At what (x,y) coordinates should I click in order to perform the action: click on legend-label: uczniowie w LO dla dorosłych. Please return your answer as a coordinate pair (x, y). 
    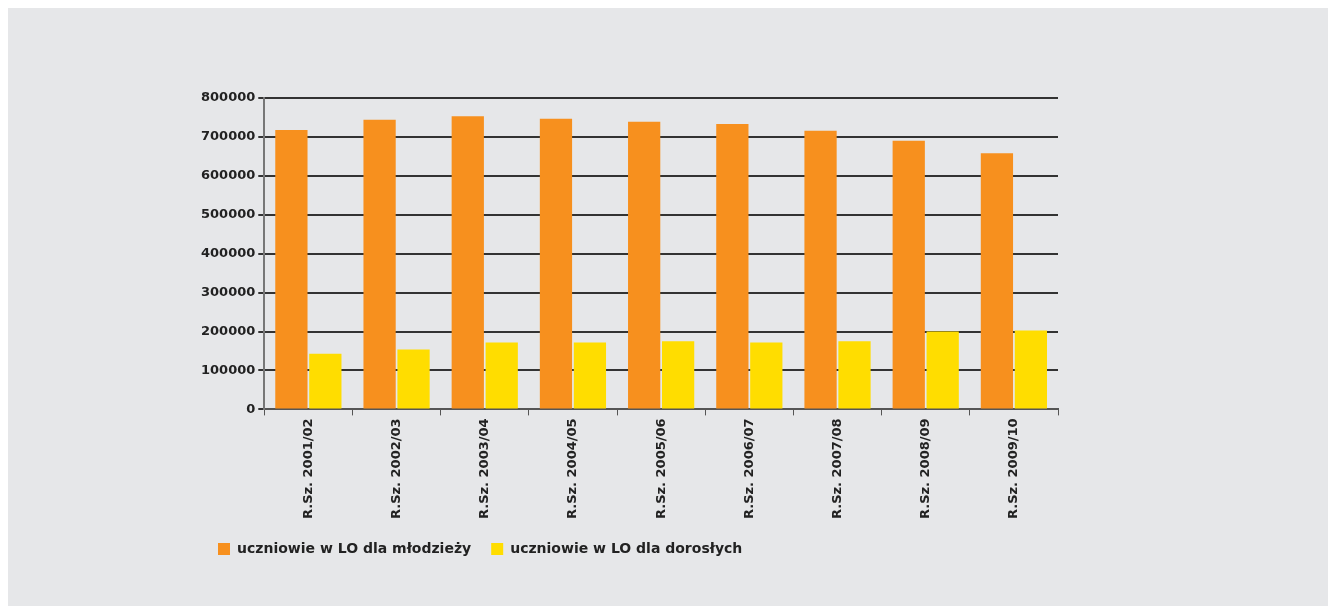
    Looking at the image, I should click on (626, 547).